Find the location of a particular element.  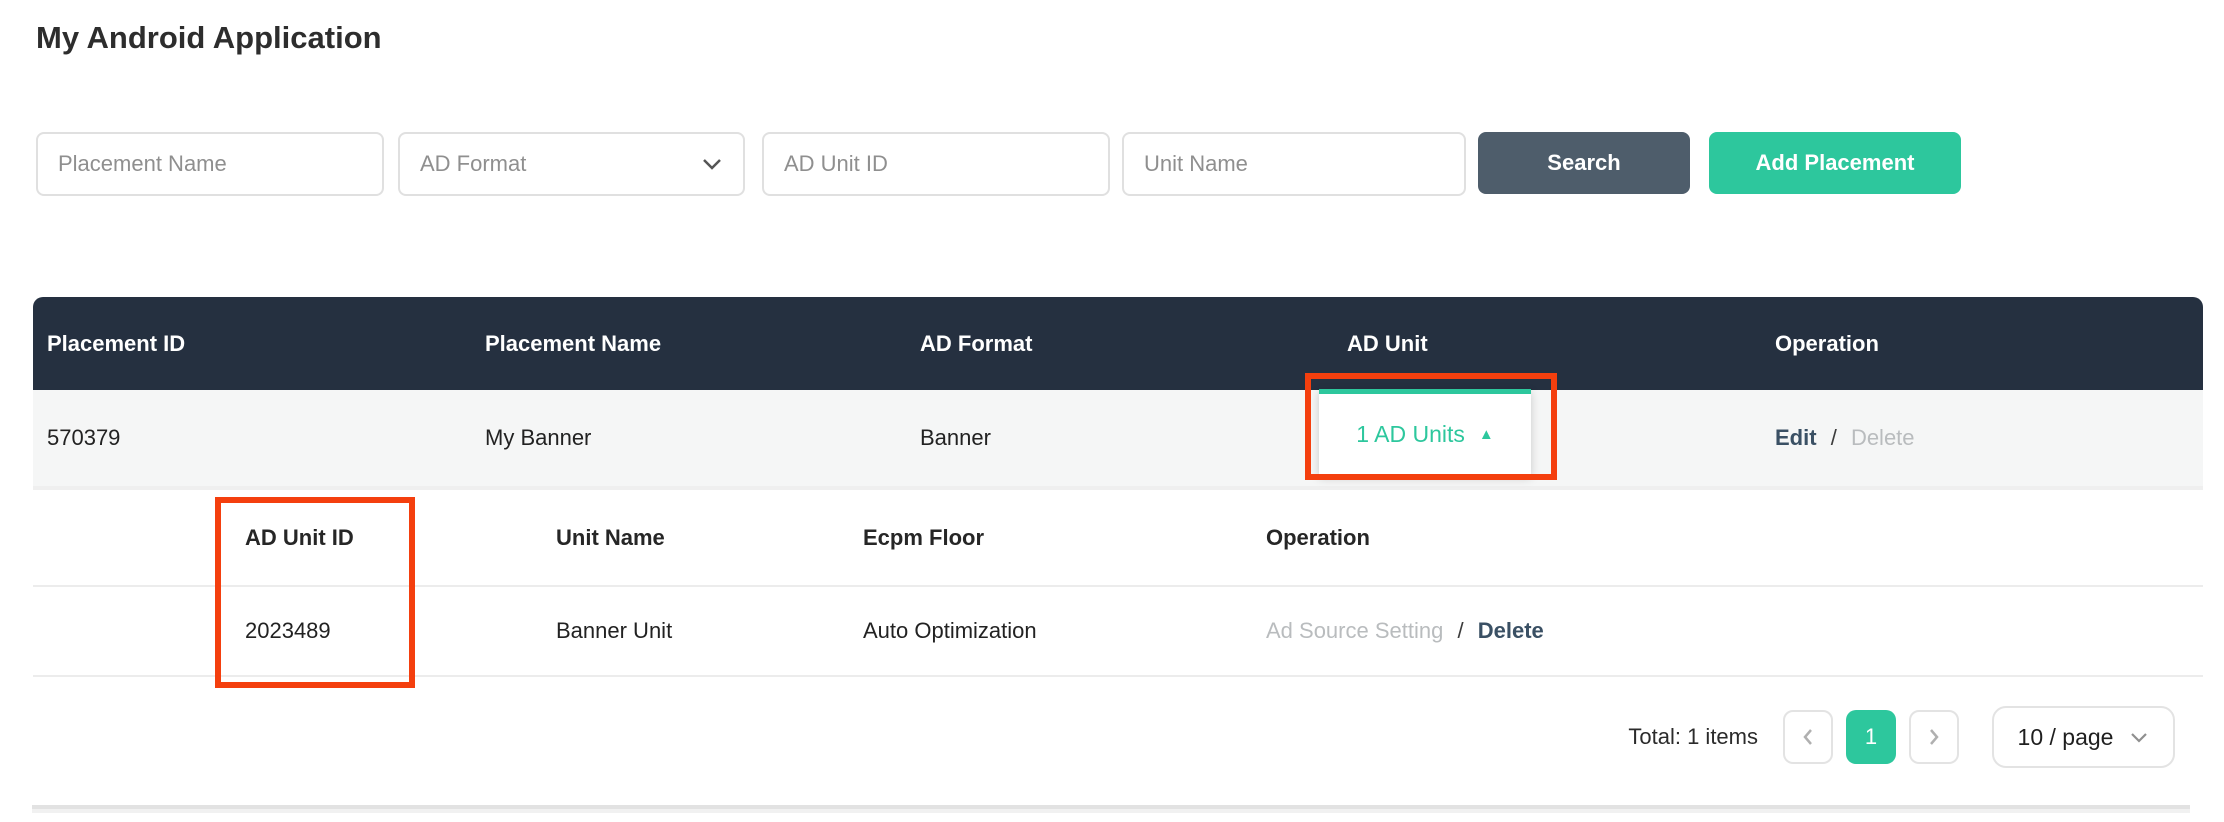

page-bottom-divider is located at coordinates (1111, 809).